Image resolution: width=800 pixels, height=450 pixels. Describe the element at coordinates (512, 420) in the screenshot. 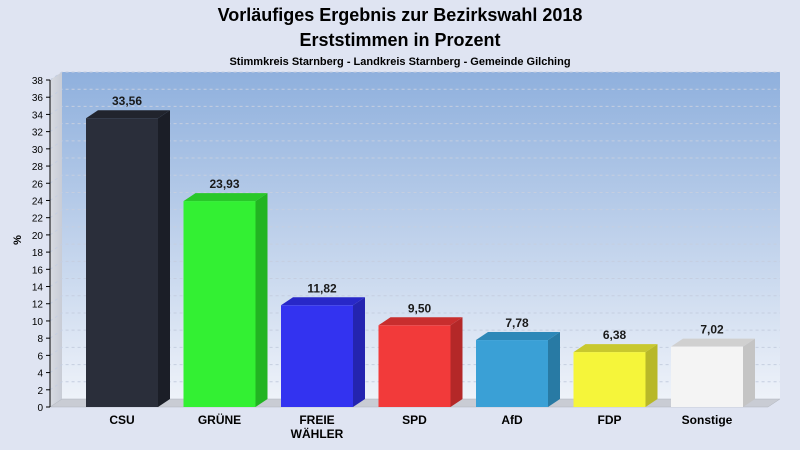

I see `x-tick-label: AfD` at that location.